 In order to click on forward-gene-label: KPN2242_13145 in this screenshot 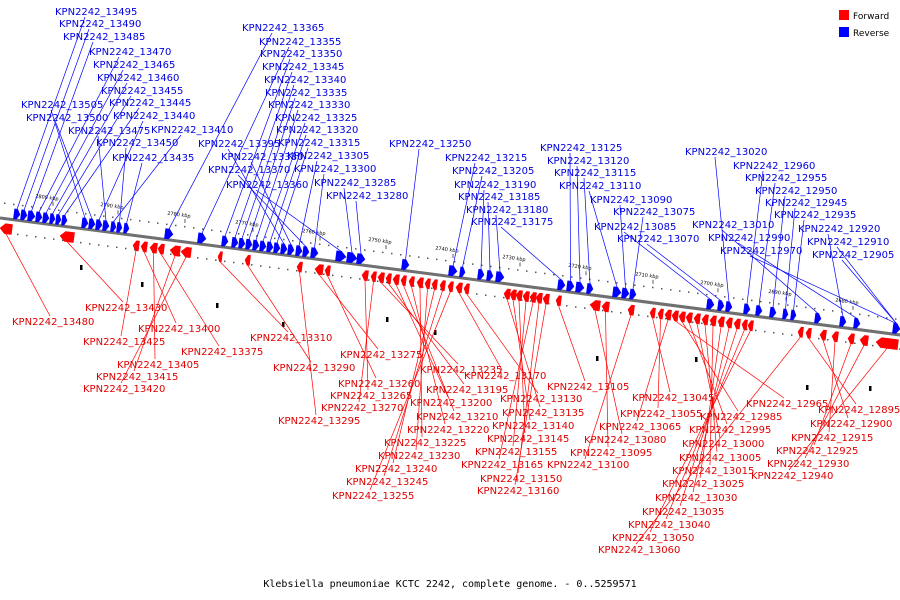, I will do `click(528, 439)`.